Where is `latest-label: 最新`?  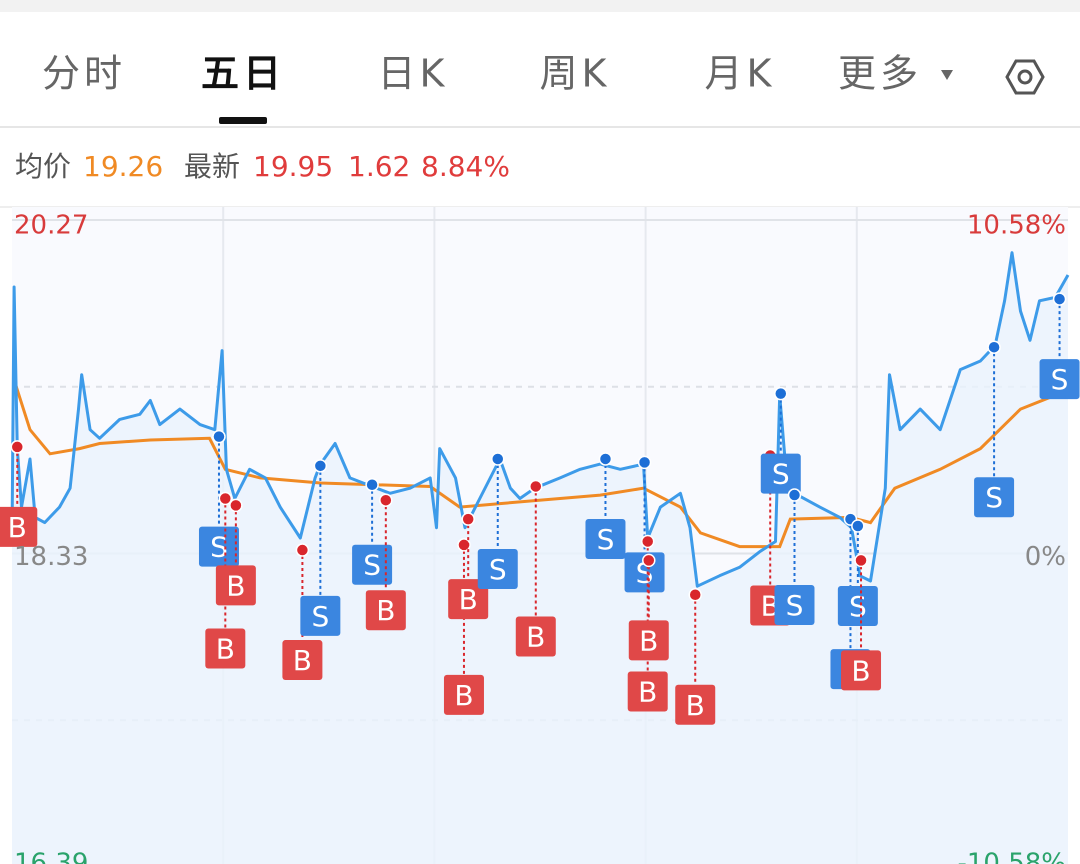 latest-label: 最新 is located at coordinates (212, 166).